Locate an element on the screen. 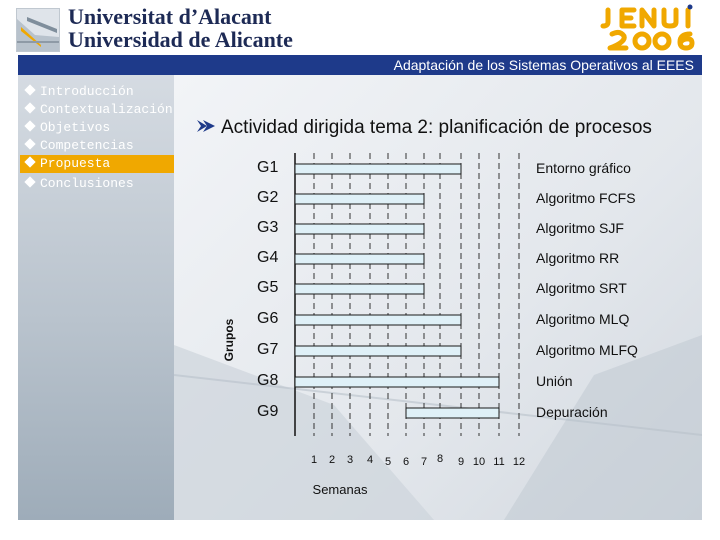 The image size is (720, 540). activity-label: Unión is located at coordinates (554, 381).